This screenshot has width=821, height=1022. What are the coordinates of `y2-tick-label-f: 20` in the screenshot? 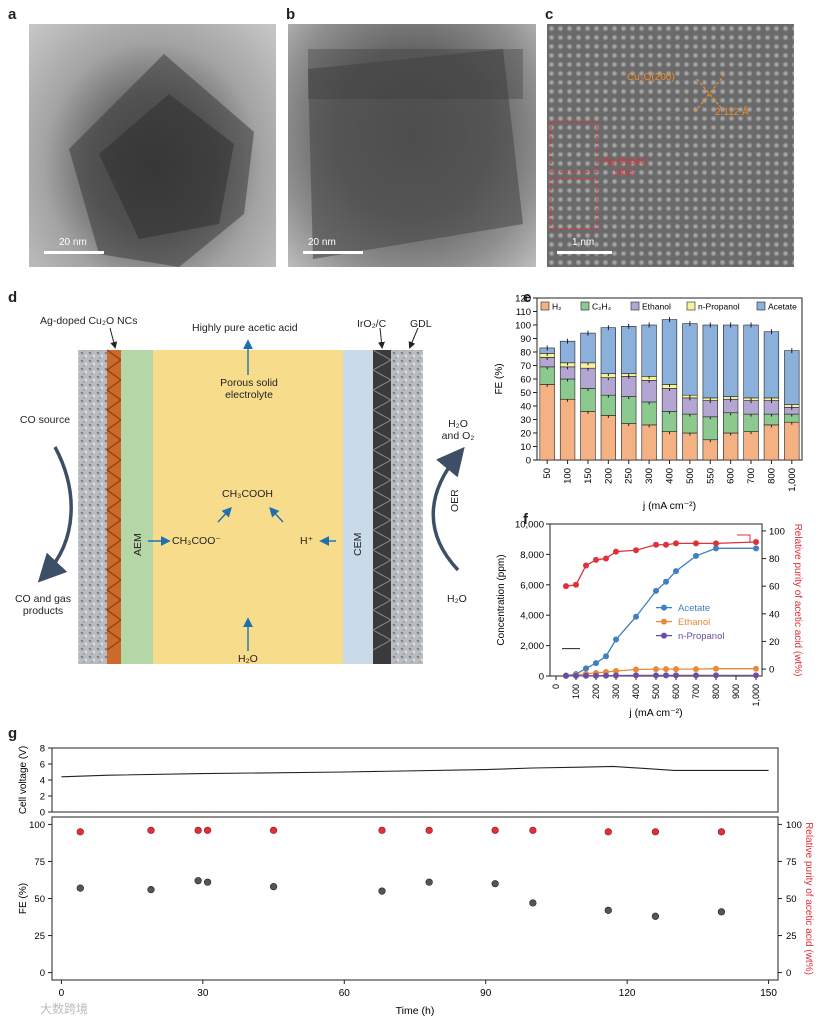 It's located at (774, 642).